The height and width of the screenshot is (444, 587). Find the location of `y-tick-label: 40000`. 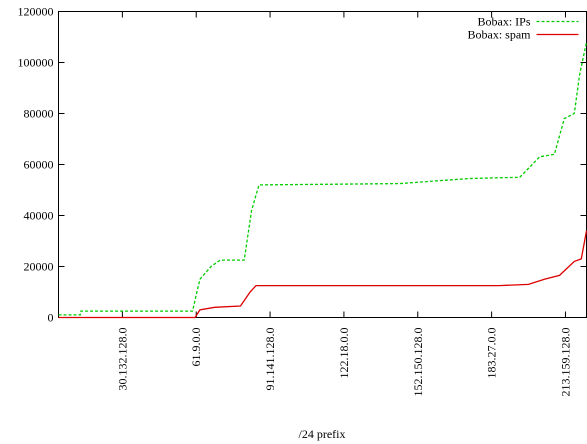

y-tick-label: 40000 is located at coordinates (39, 216).